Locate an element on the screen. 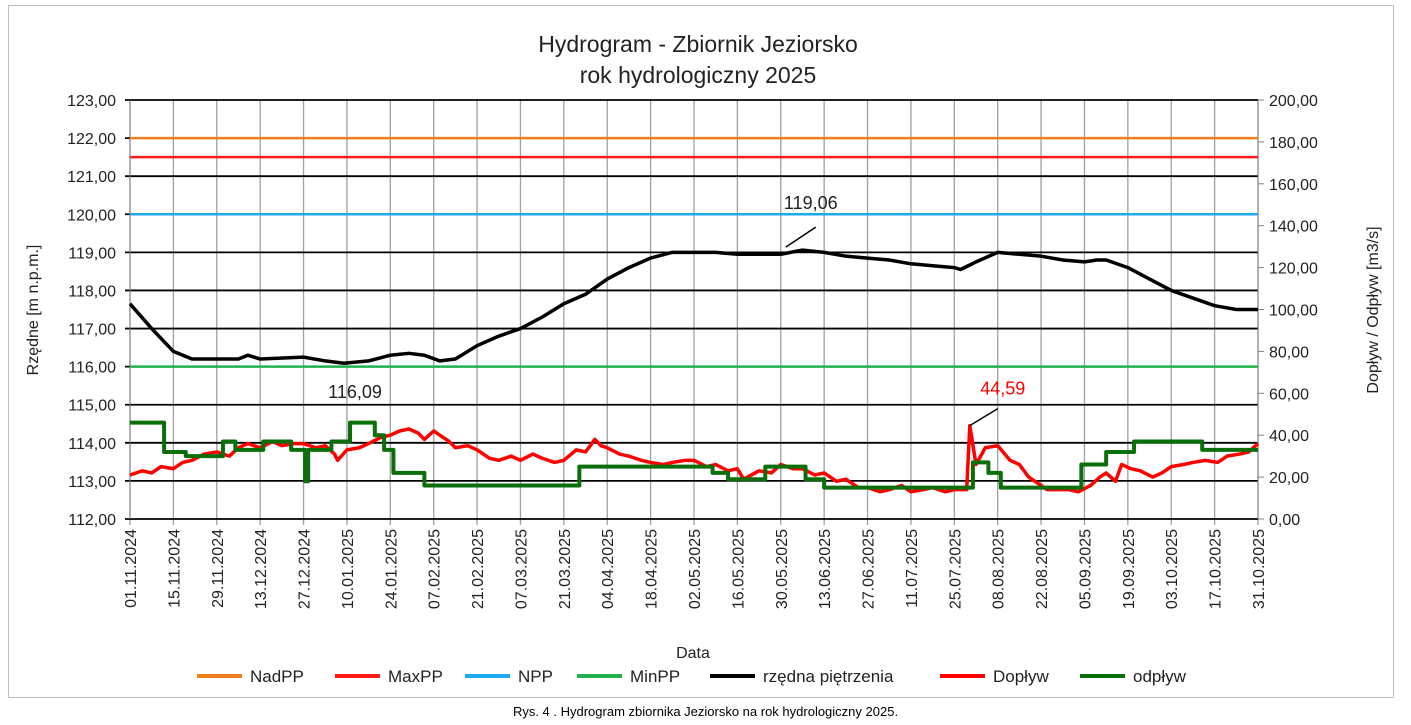  y2-tick-label: 80,00 is located at coordinates (1289, 352).